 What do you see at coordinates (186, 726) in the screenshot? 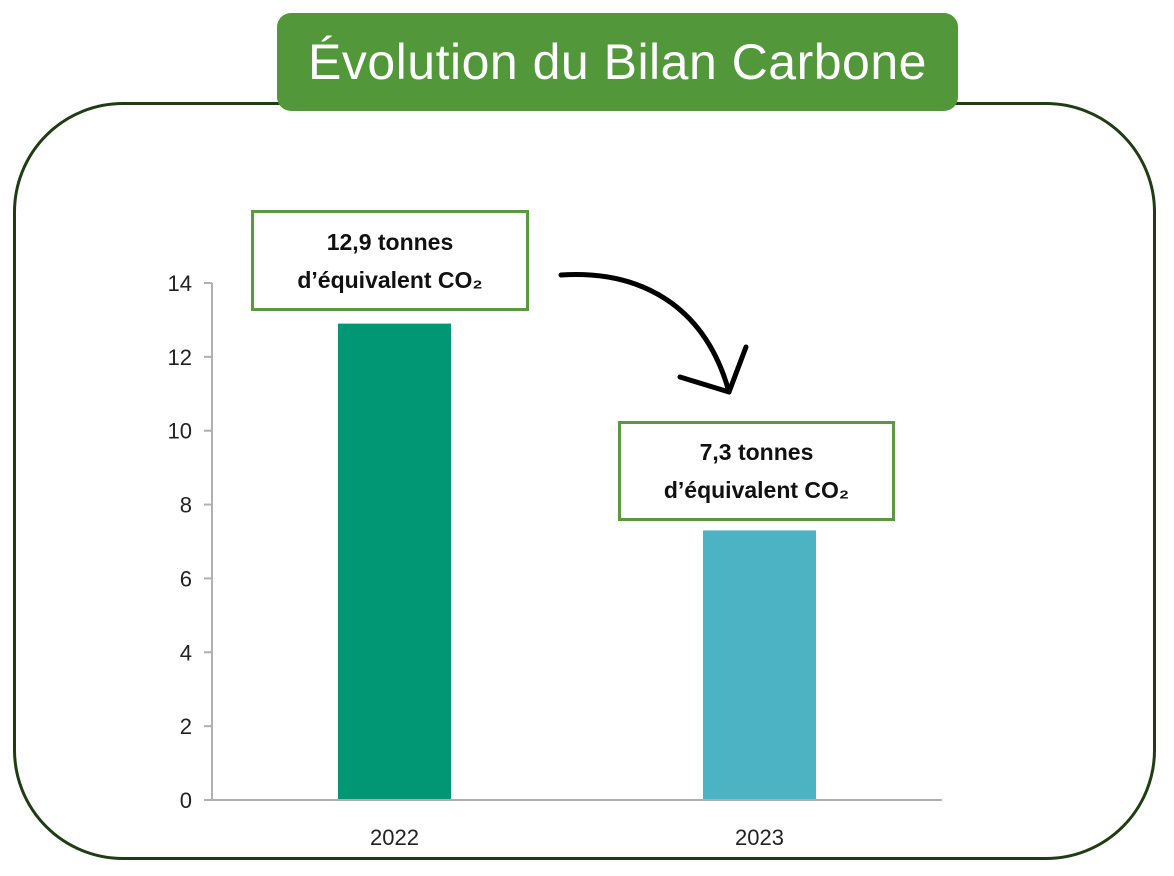
I see `y-tick-label: 2` at bounding box center [186, 726].